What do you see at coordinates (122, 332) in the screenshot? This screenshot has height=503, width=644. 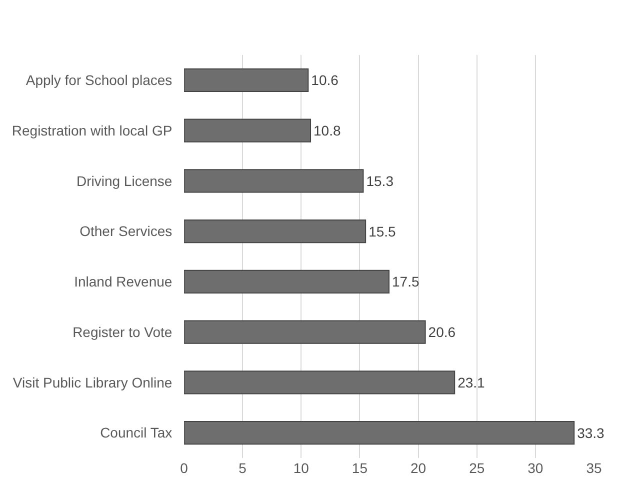 I see `y-tick-label: Register to Vote` at bounding box center [122, 332].